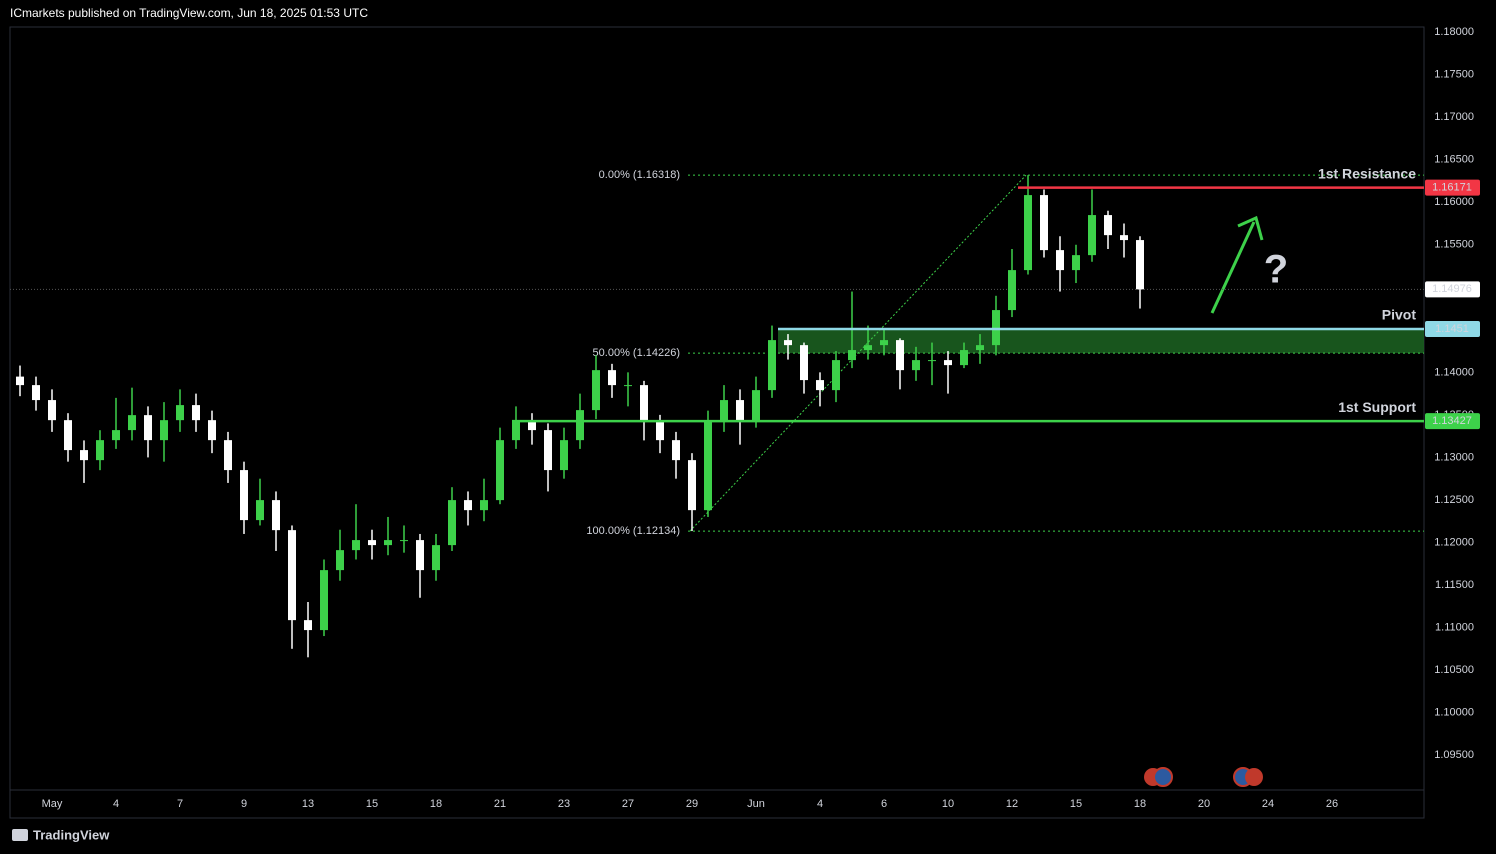 This screenshot has height=854, width=1496. I want to click on x-tick-label: Jun, so click(756, 804).